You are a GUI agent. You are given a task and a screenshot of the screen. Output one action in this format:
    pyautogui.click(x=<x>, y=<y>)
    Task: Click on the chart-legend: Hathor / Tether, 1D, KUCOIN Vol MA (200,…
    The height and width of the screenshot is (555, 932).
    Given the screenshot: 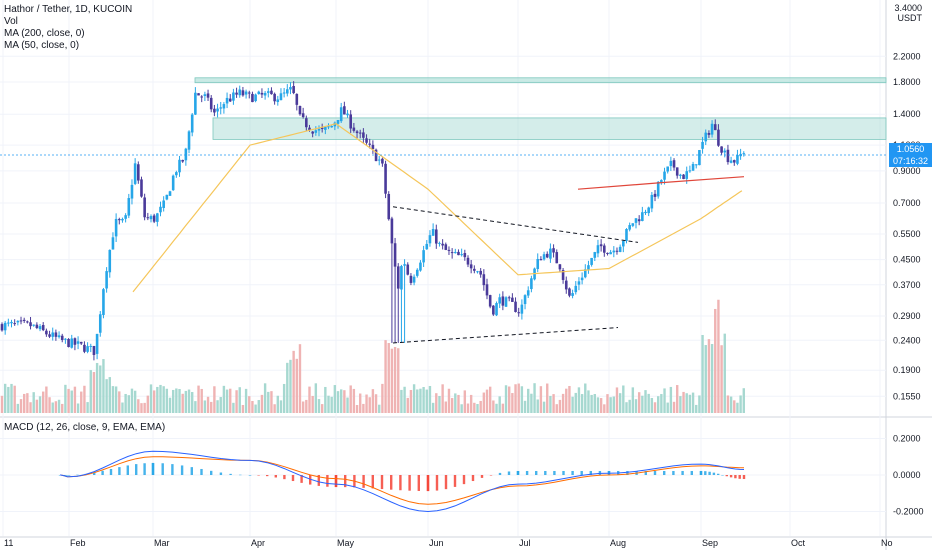 What is the action you would take?
    pyautogui.click(x=68, y=28)
    